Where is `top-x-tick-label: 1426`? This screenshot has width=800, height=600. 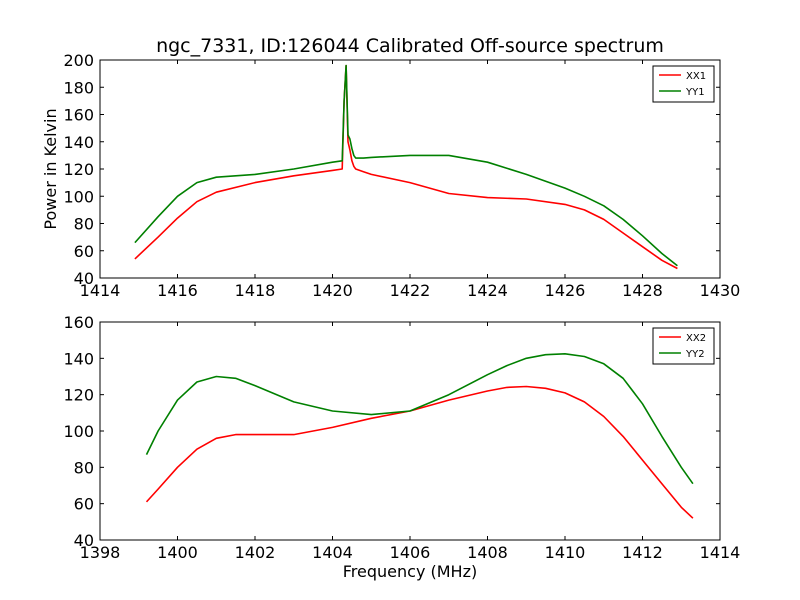 top-x-tick-label: 1426 is located at coordinates (565, 290).